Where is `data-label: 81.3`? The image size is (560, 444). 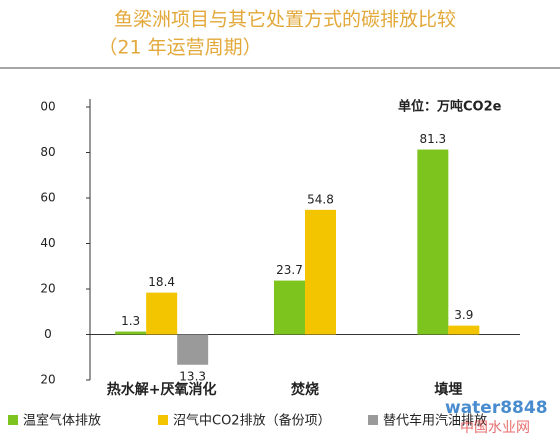 data-label: 81.3 is located at coordinates (432, 139).